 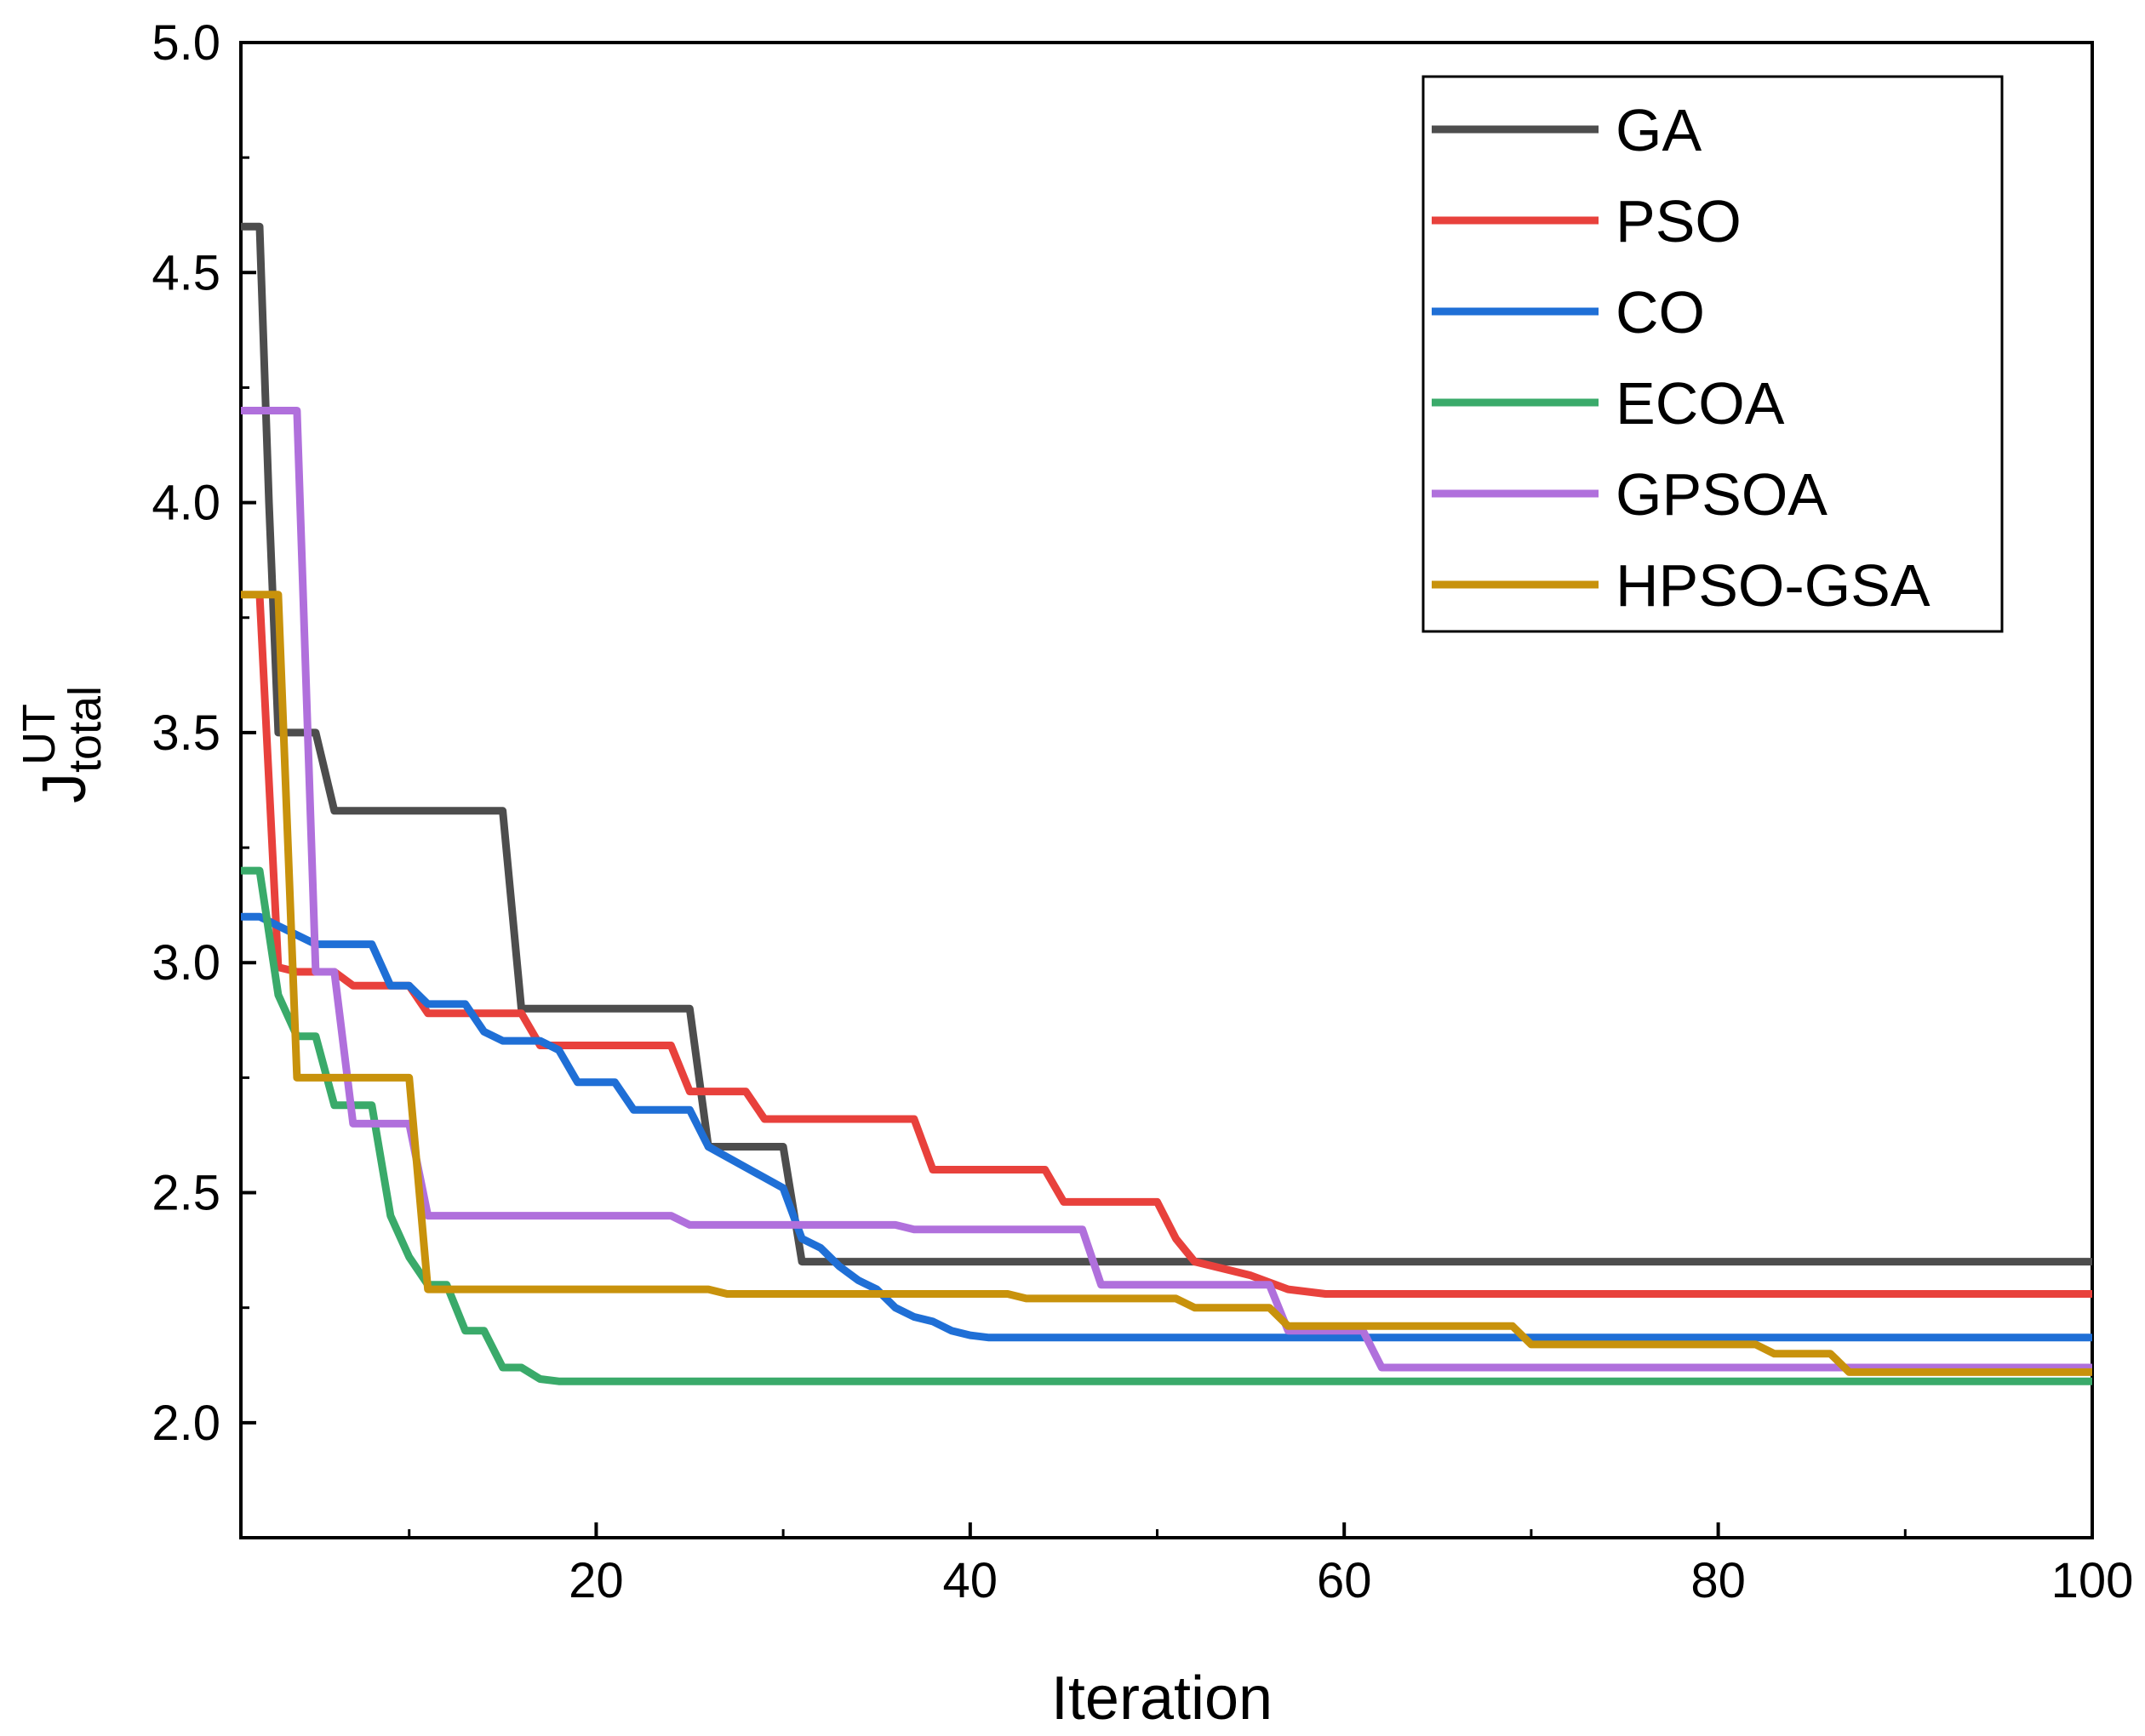 I want to click on y-axis-title-sup: UT, so click(x=39, y=734).